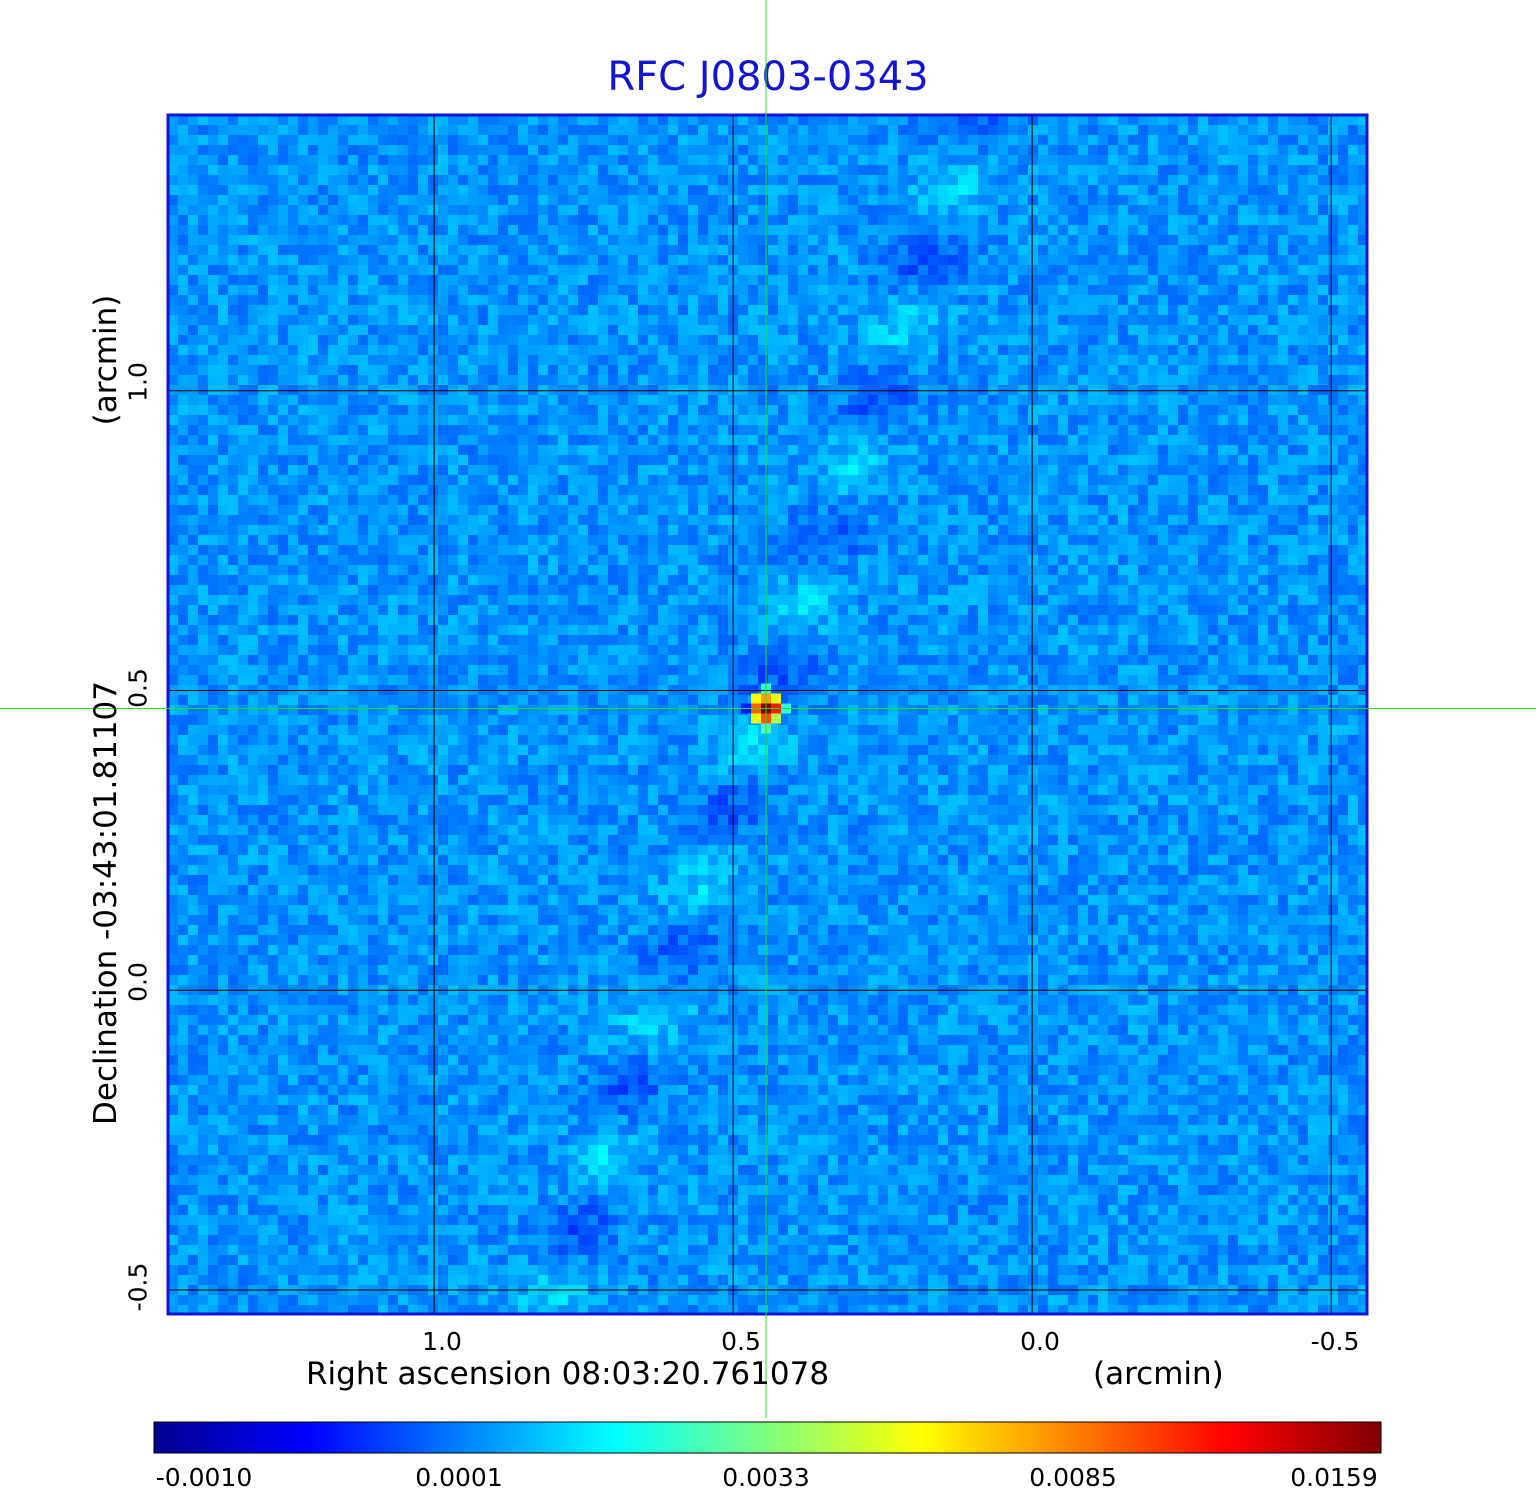 This screenshot has height=1511, width=1536. Describe the element at coordinates (106, 360) in the screenshot. I see `y-axis-unit: (arcmin)` at that location.